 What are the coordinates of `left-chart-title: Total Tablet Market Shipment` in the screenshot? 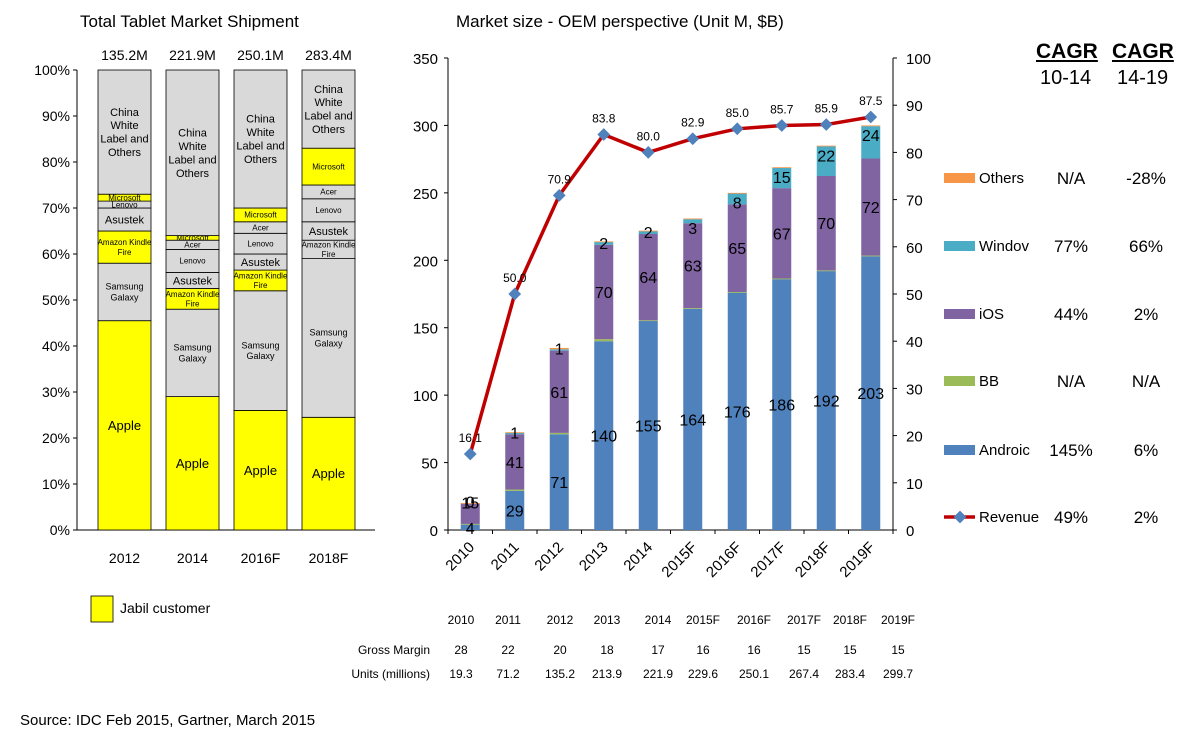 It's located at (189, 21).